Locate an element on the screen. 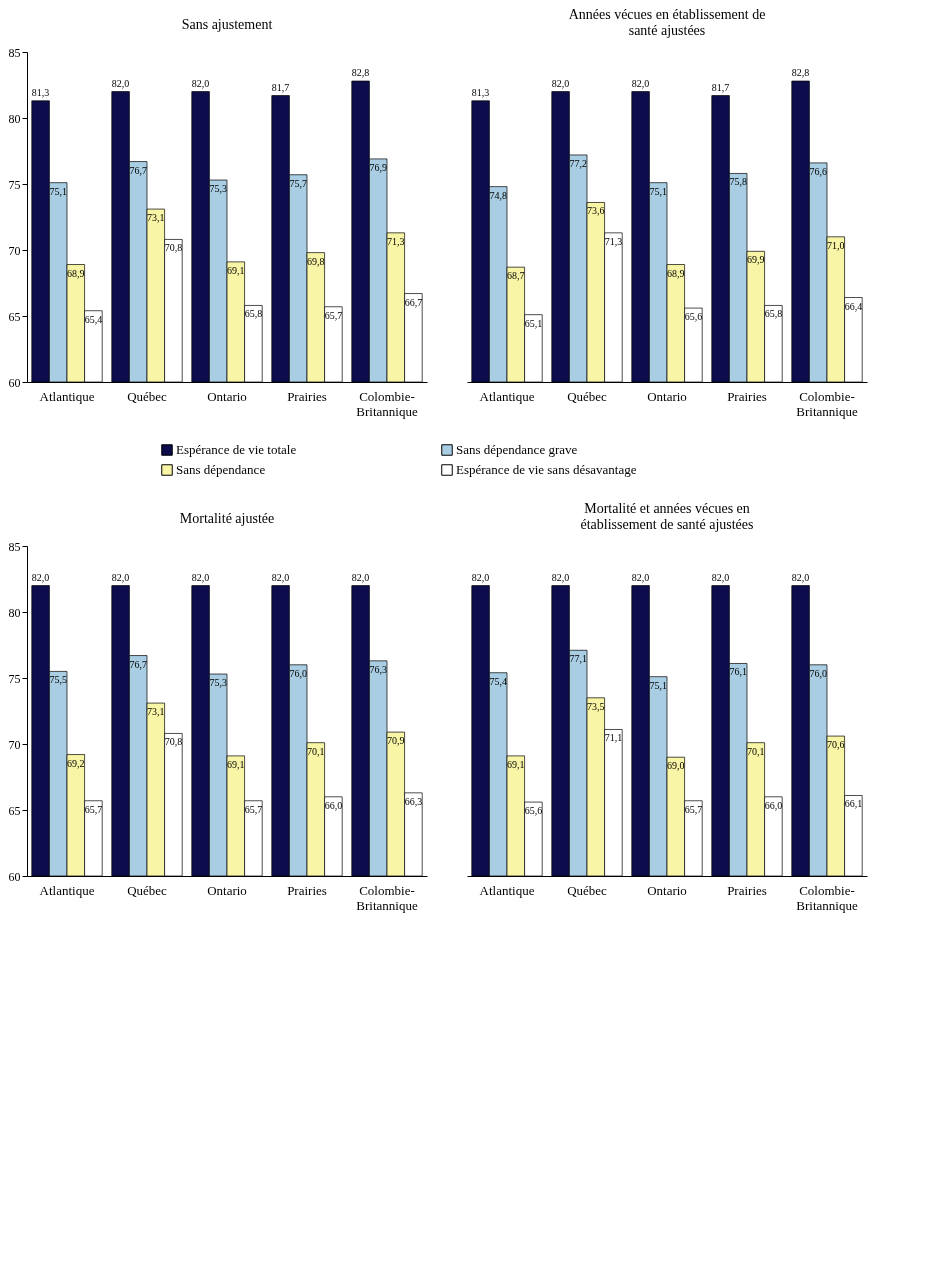 The height and width of the screenshot is (1268, 951). data-label: 76,1 is located at coordinates (738, 672).